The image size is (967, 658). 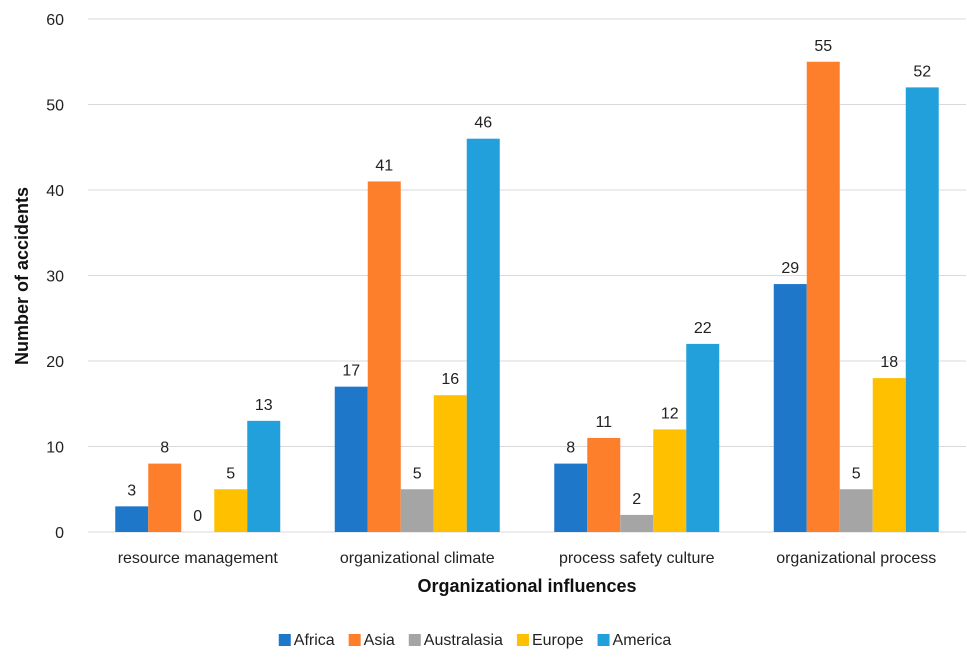 I want to click on data-label: 13, so click(x=264, y=405).